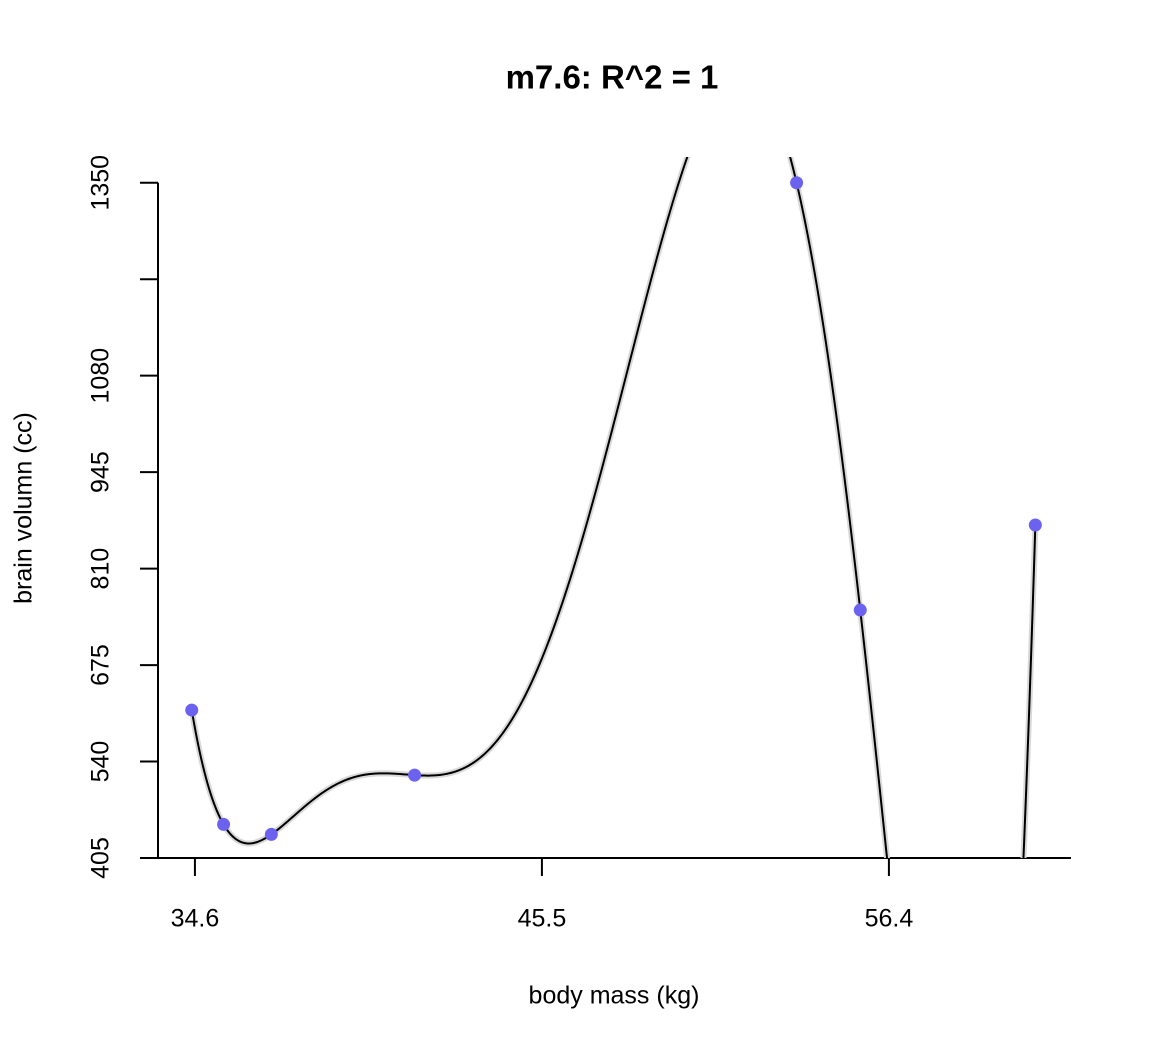 Image resolution: width=1152 pixels, height=1061 pixels. What do you see at coordinates (614, 996) in the screenshot?
I see `x-axis-label: body mass (kg)` at bounding box center [614, 996].